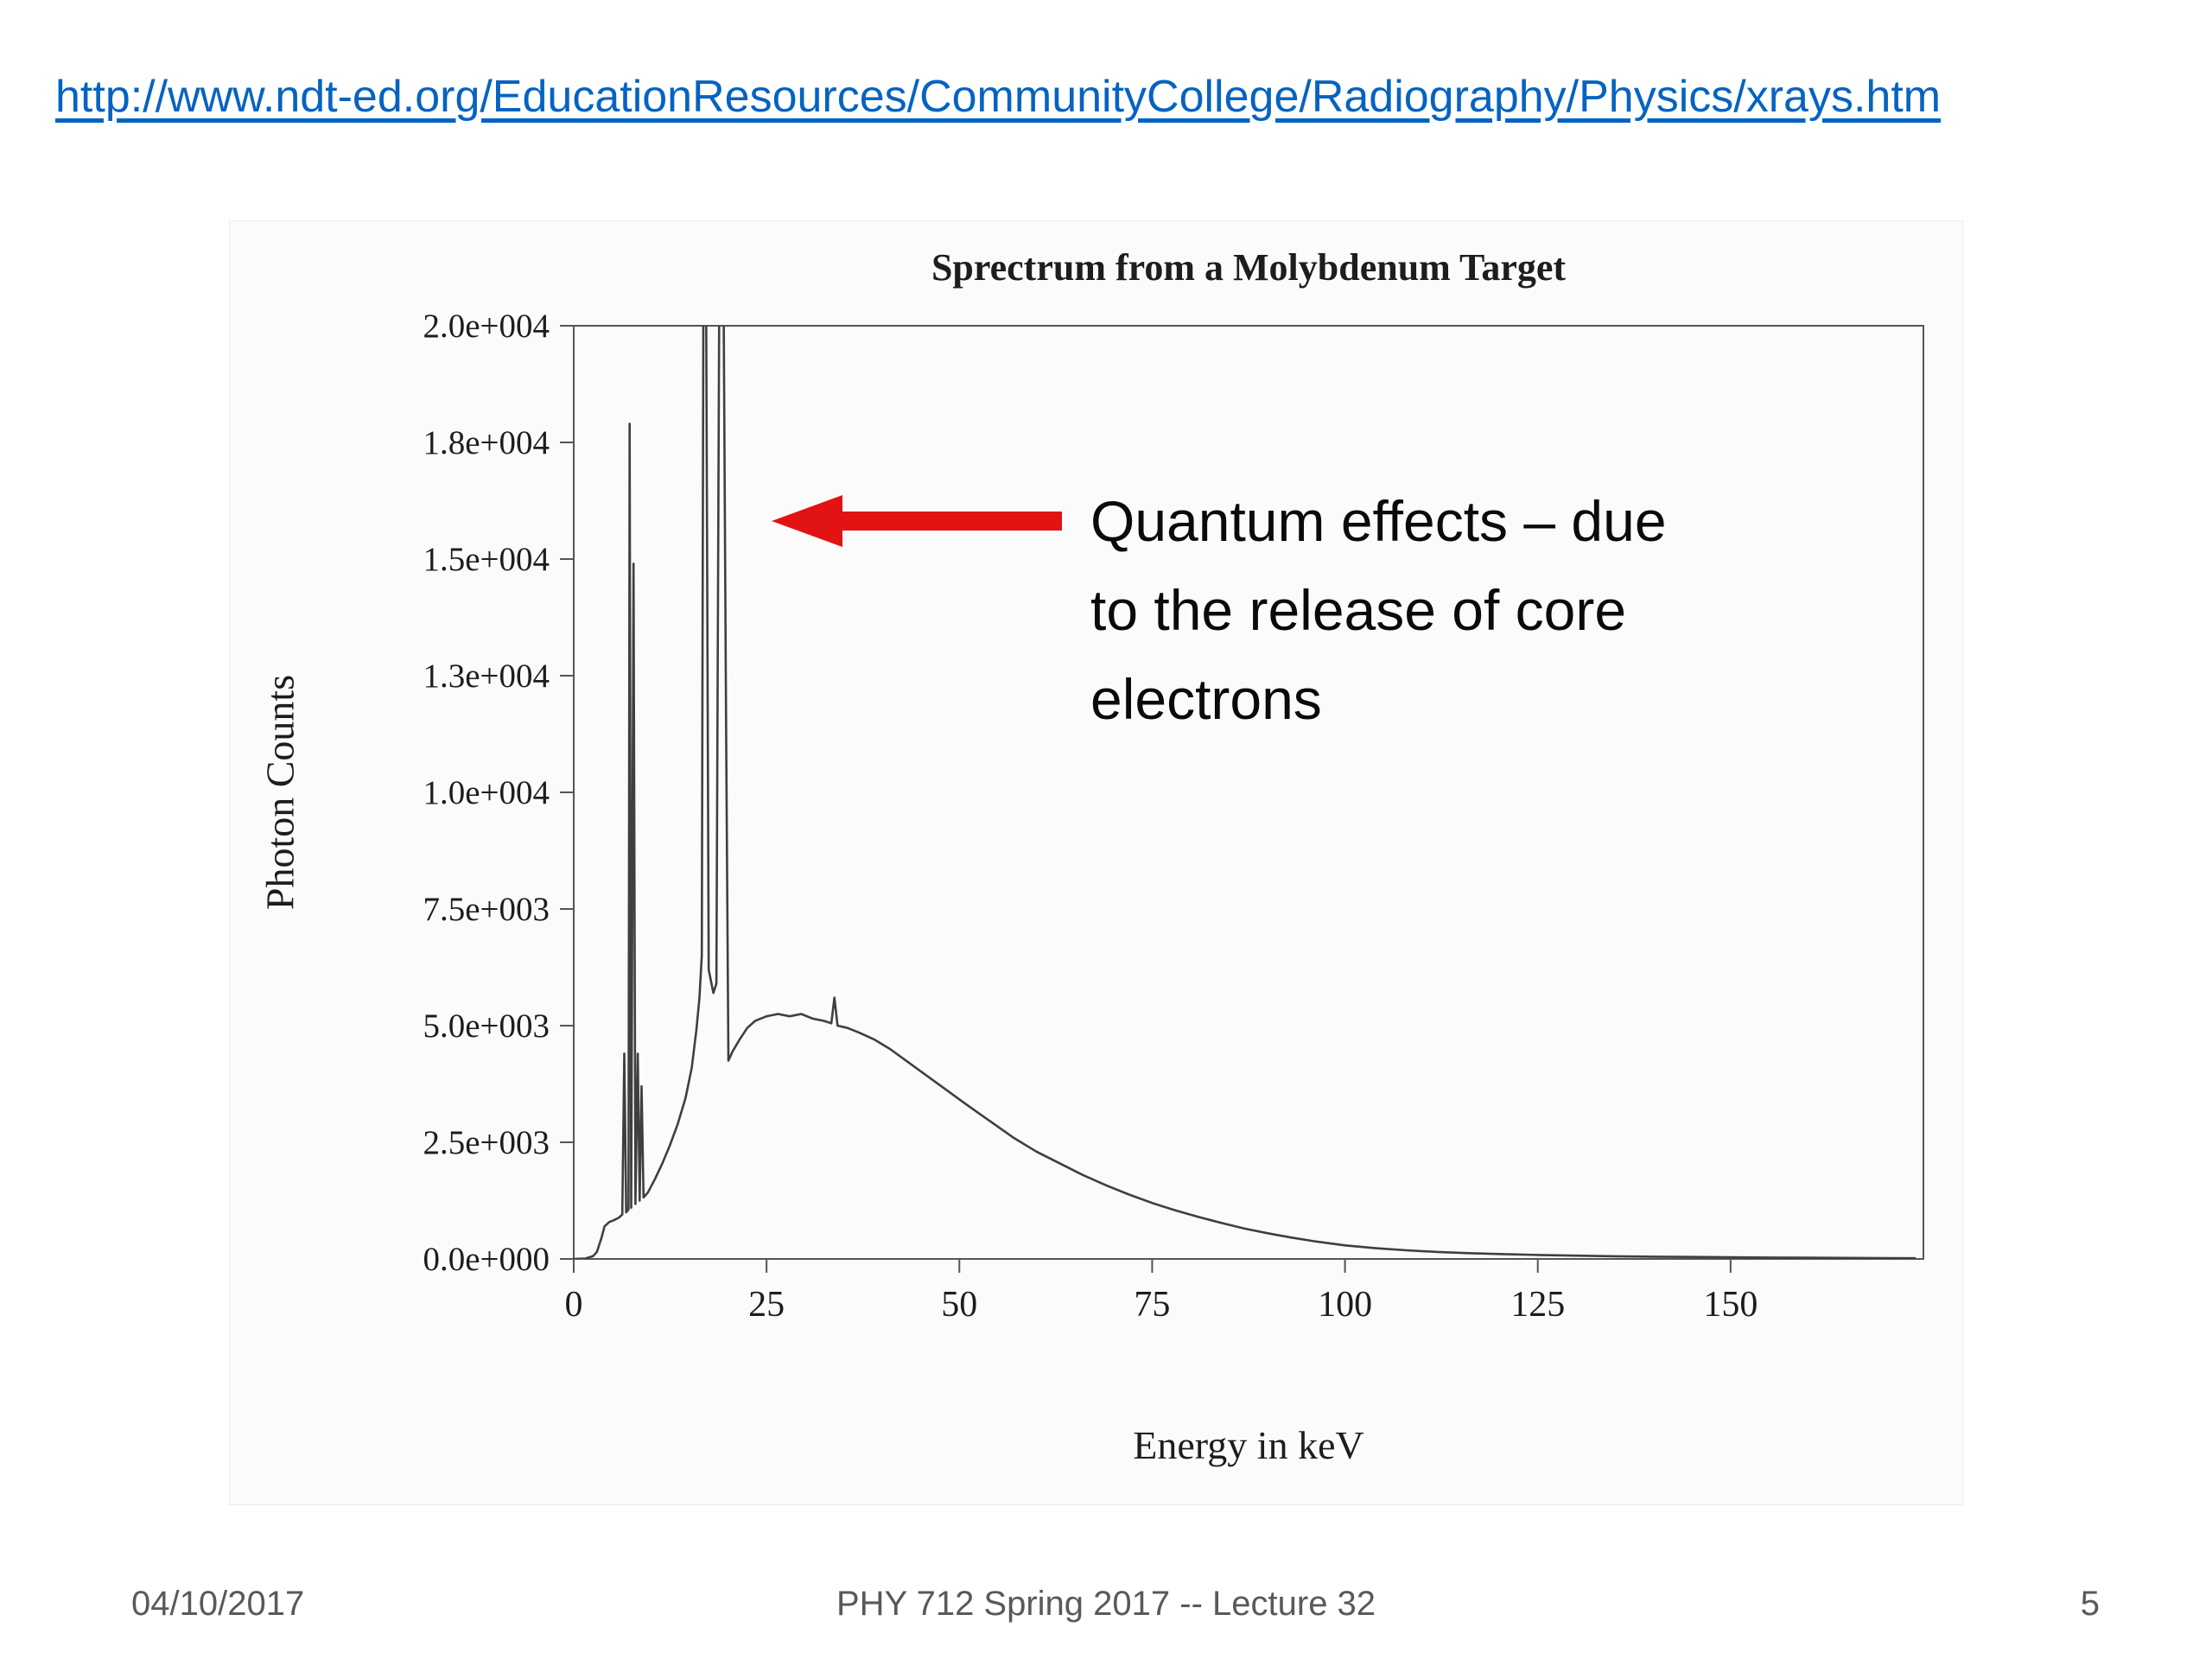  What do you see at coordinates (1345, 1305) in the screenshot?
I see `x-tick-label: 100` at bounding box center [1345, 1305].